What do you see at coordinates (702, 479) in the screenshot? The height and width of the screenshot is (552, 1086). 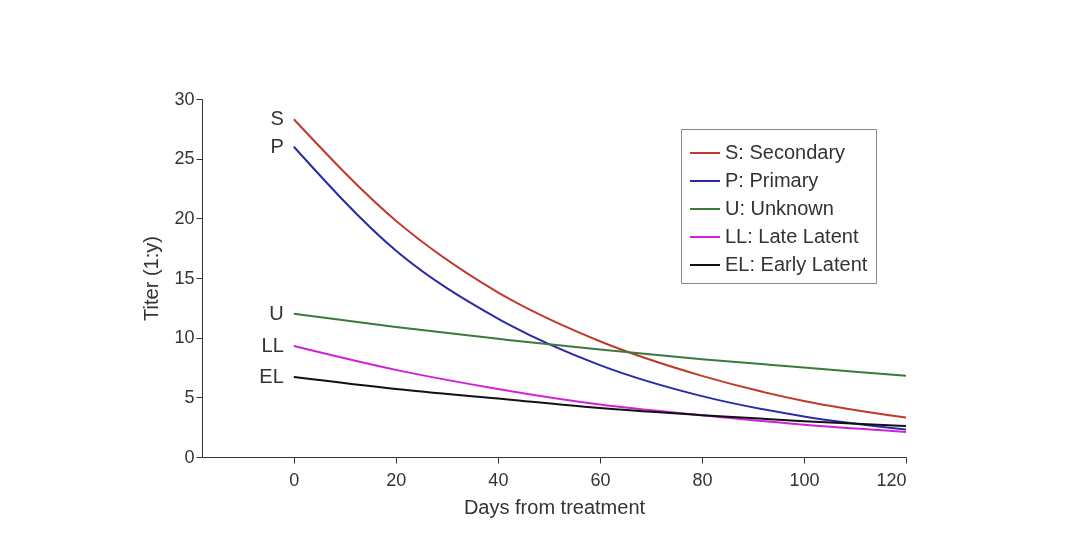 I see `x-tick-label: 80` at bounding box center [702, 479].